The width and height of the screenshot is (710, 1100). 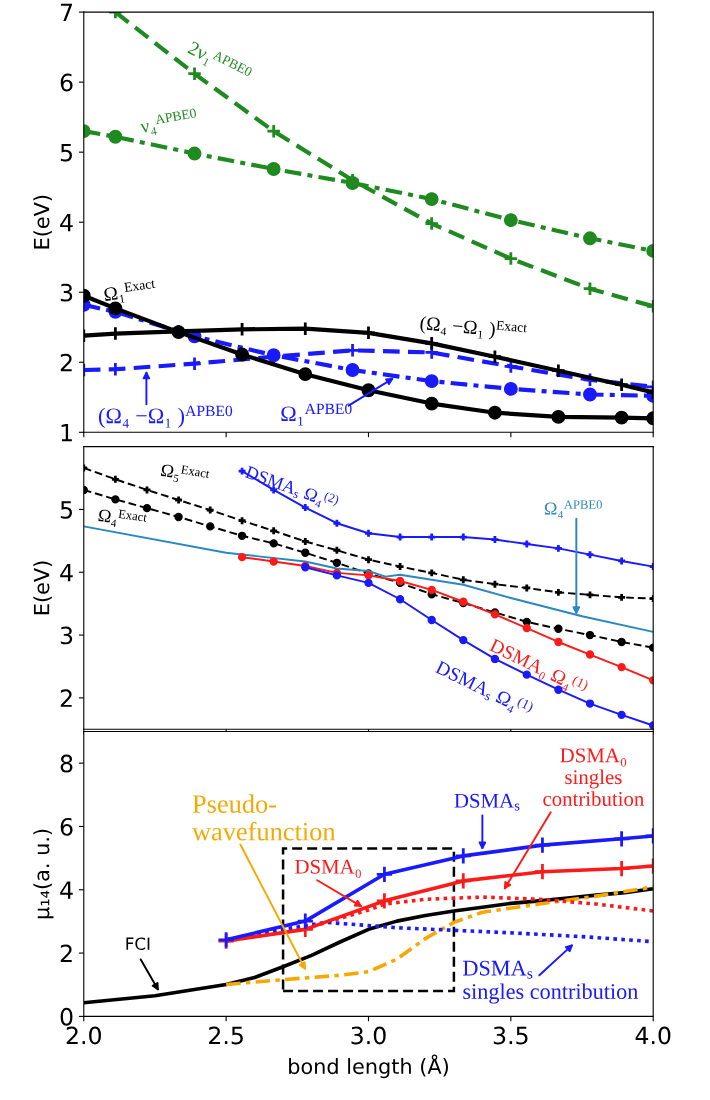 I want to click on annotation: DSMA$_{s}$, so click(x=487, y=802).